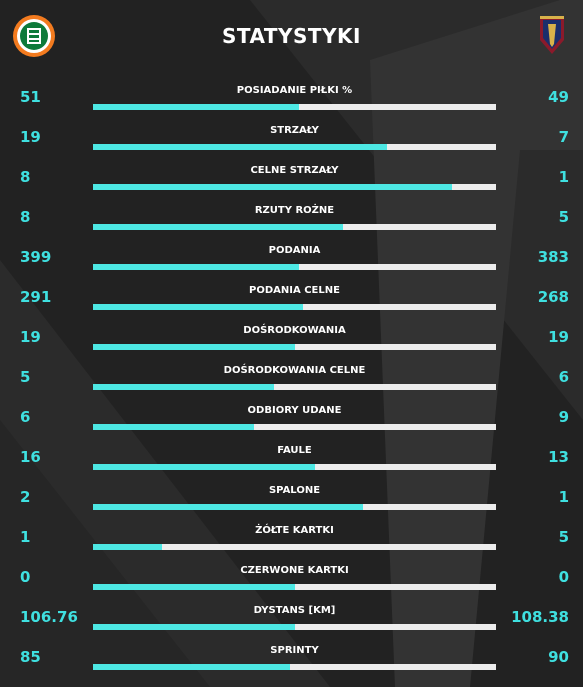 The image size is (583, 687). Describe the element at coordinates (291, 660) in the screenshot. I see `stat-row: 85 SPRINTY 90` at that location.